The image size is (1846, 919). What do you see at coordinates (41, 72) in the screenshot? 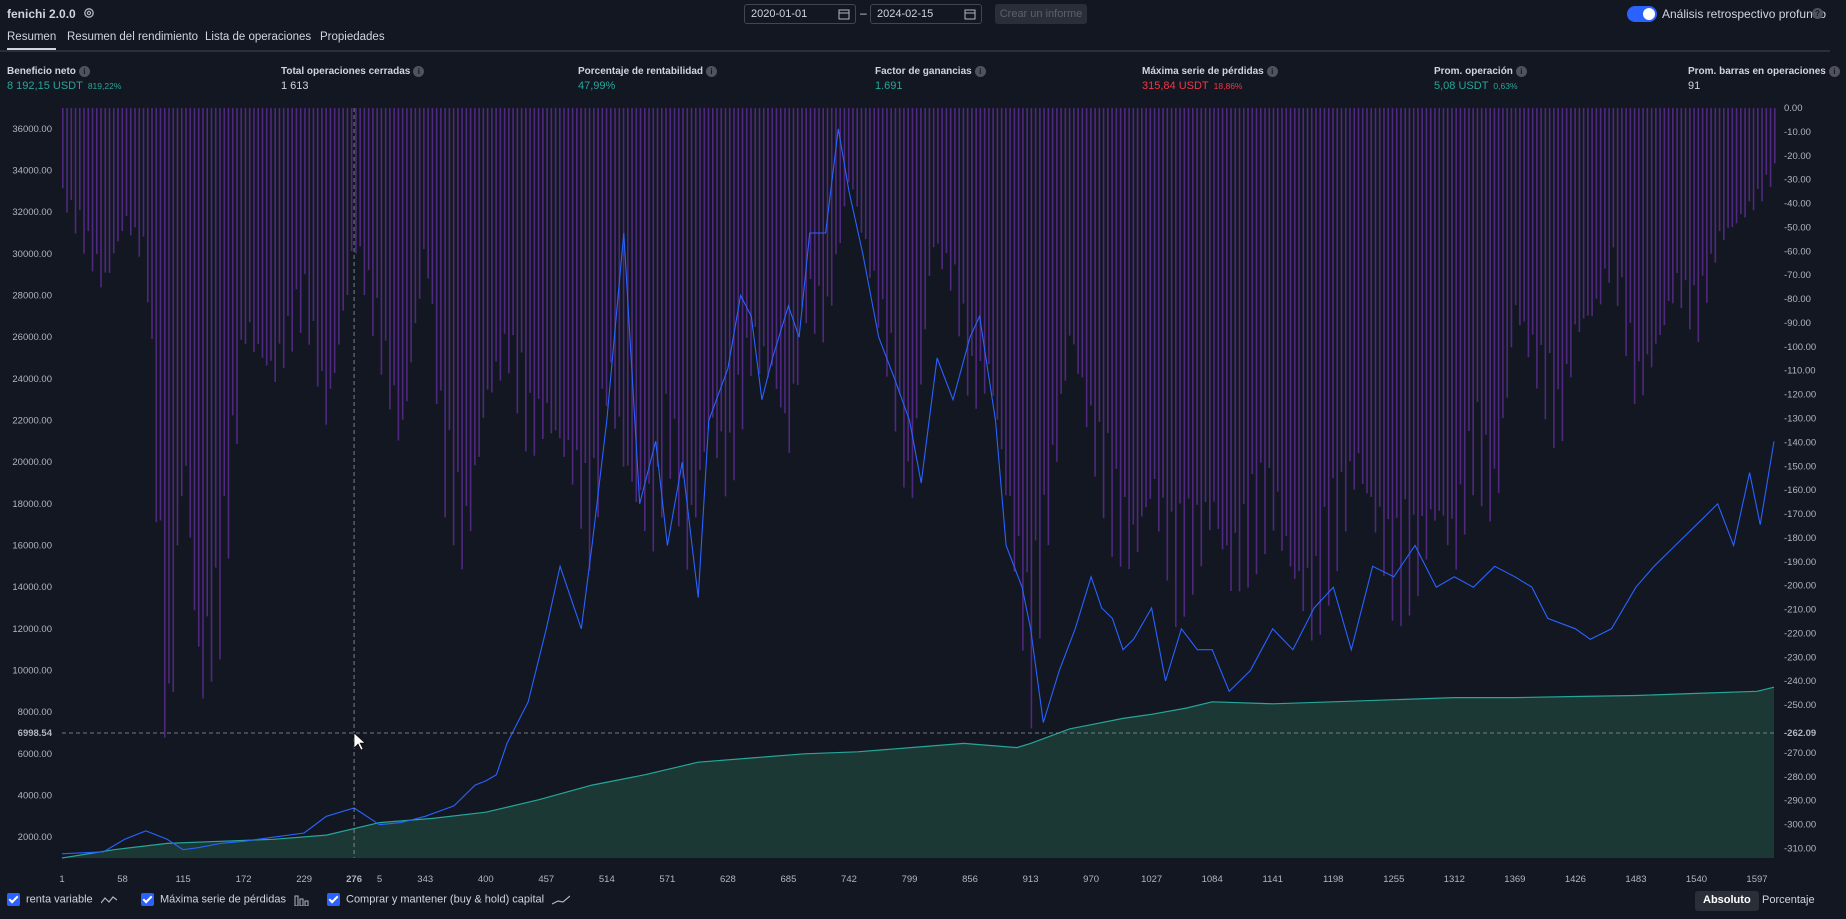
I see `metric-label: Beneficio neto` at bounding box center [41, 72].